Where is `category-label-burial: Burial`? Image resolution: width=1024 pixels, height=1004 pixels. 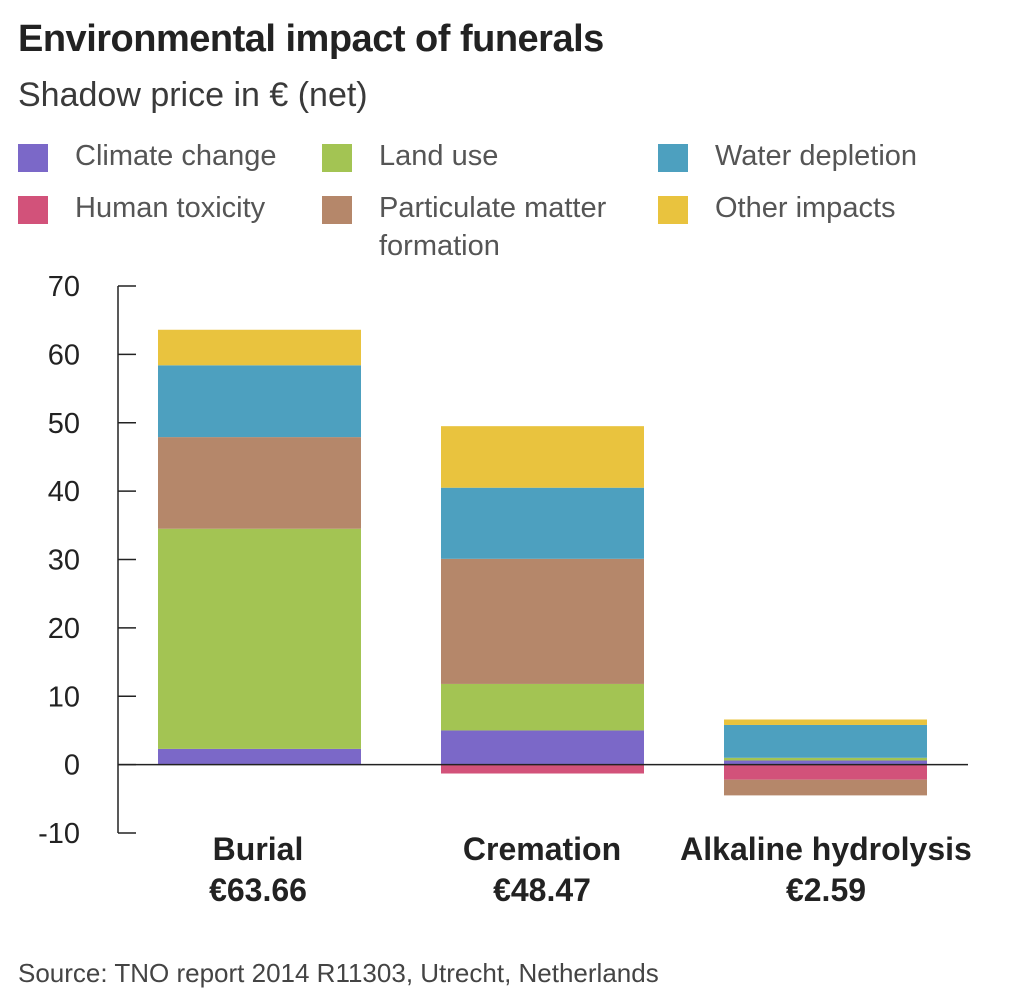
category-label-burial: Burial is located at coordinates (258, 849).